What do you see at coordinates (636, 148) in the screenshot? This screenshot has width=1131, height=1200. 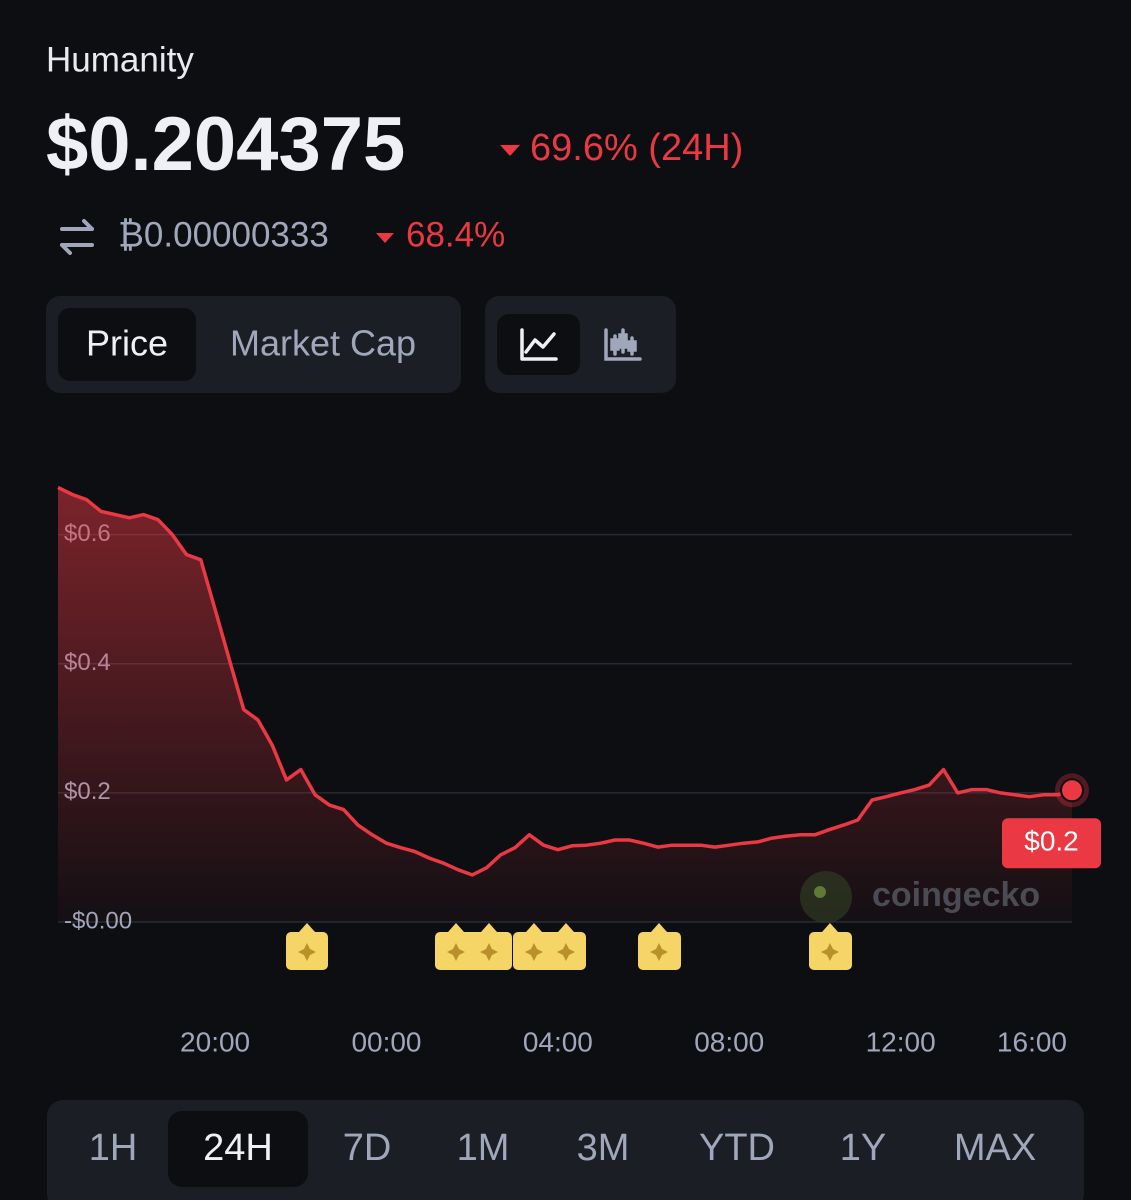 I see `price-change: 69.6% (24H)` at bounding box center [636, 148].